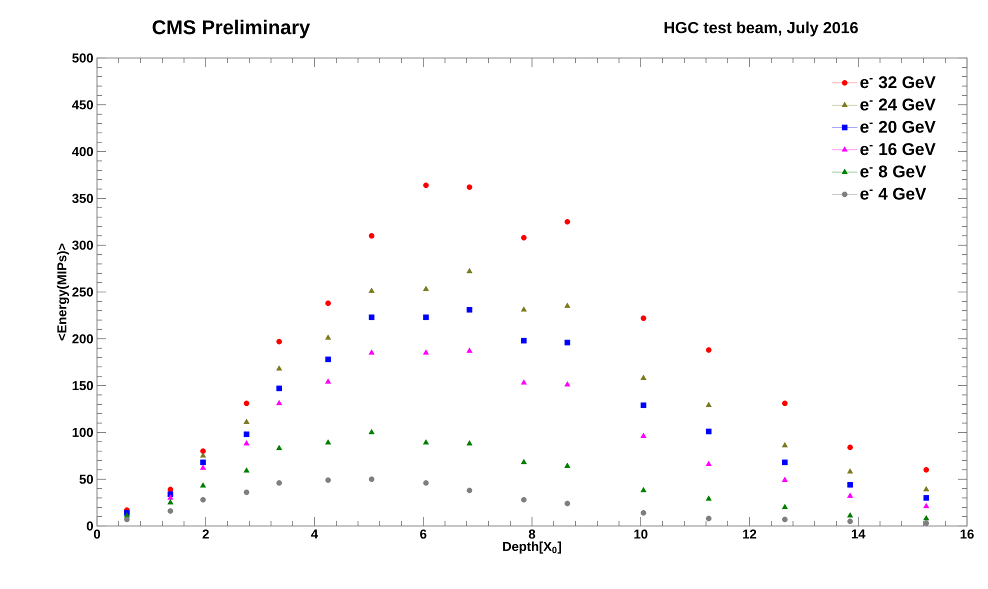 This screenshot has height=589, width=988. What do you see at coordinates (82, 198) in the screenshot?
I see `y-tick-label: 350` at bounding box center [82, 198].